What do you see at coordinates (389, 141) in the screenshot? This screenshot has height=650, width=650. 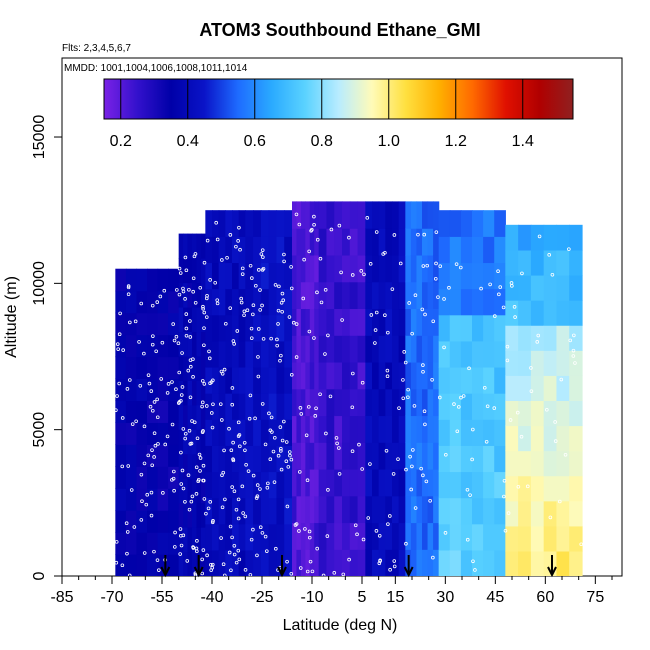 I see `colorbar-tick-label: 1.0` at bounding box center [389, 141].